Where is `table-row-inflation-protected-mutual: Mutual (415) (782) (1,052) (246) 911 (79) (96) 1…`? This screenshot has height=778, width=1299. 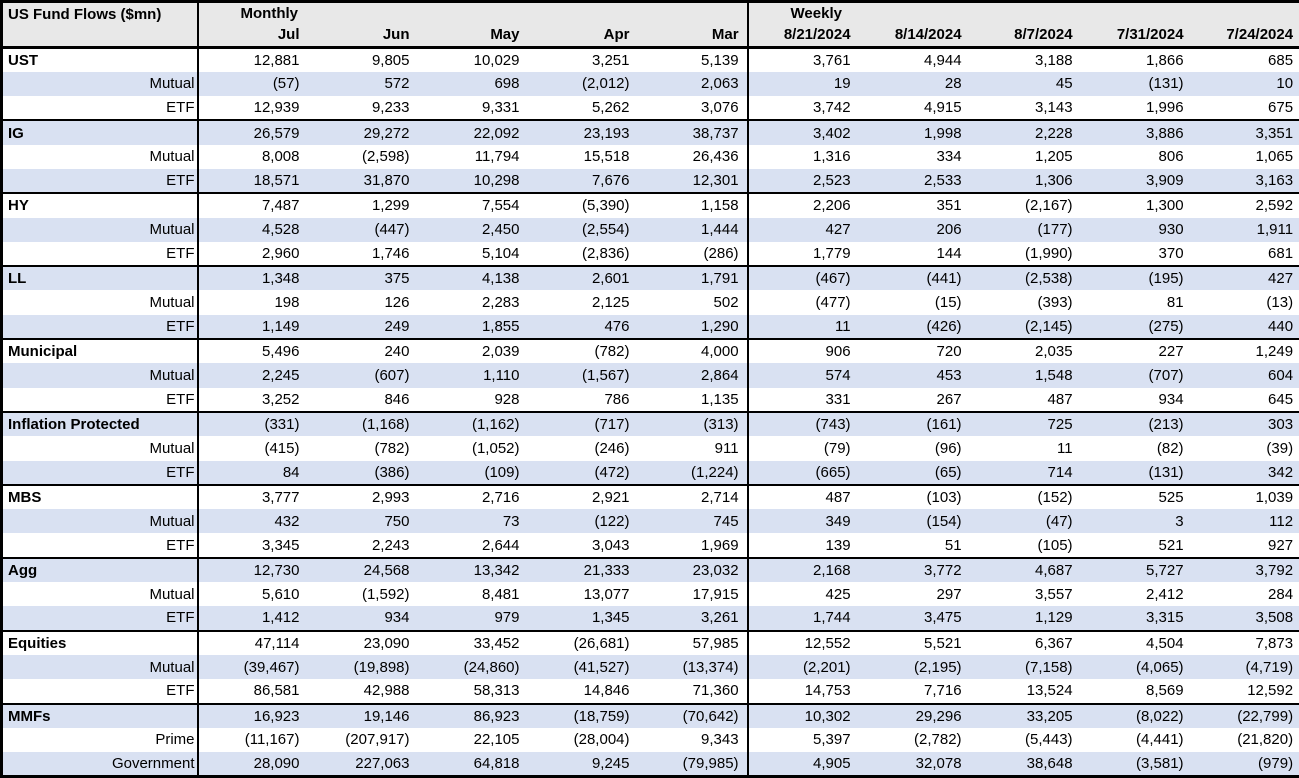
table-row-inflation-protected-mutual: Mutual (415) (782) (1,052) (246) 911 (79) (96) 1… is located at coordinates (650, 448).